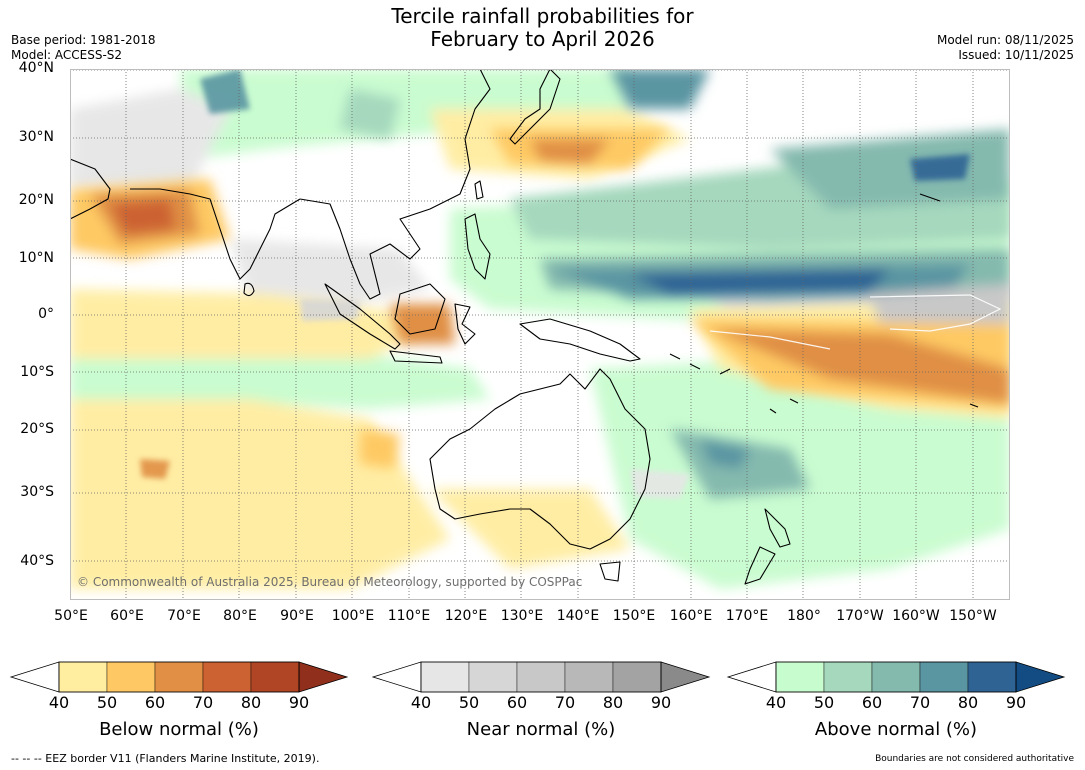 The width and height of the screenshot is (1085, 770). I want to click on coastline-sri-lanka, so click(249, 289).